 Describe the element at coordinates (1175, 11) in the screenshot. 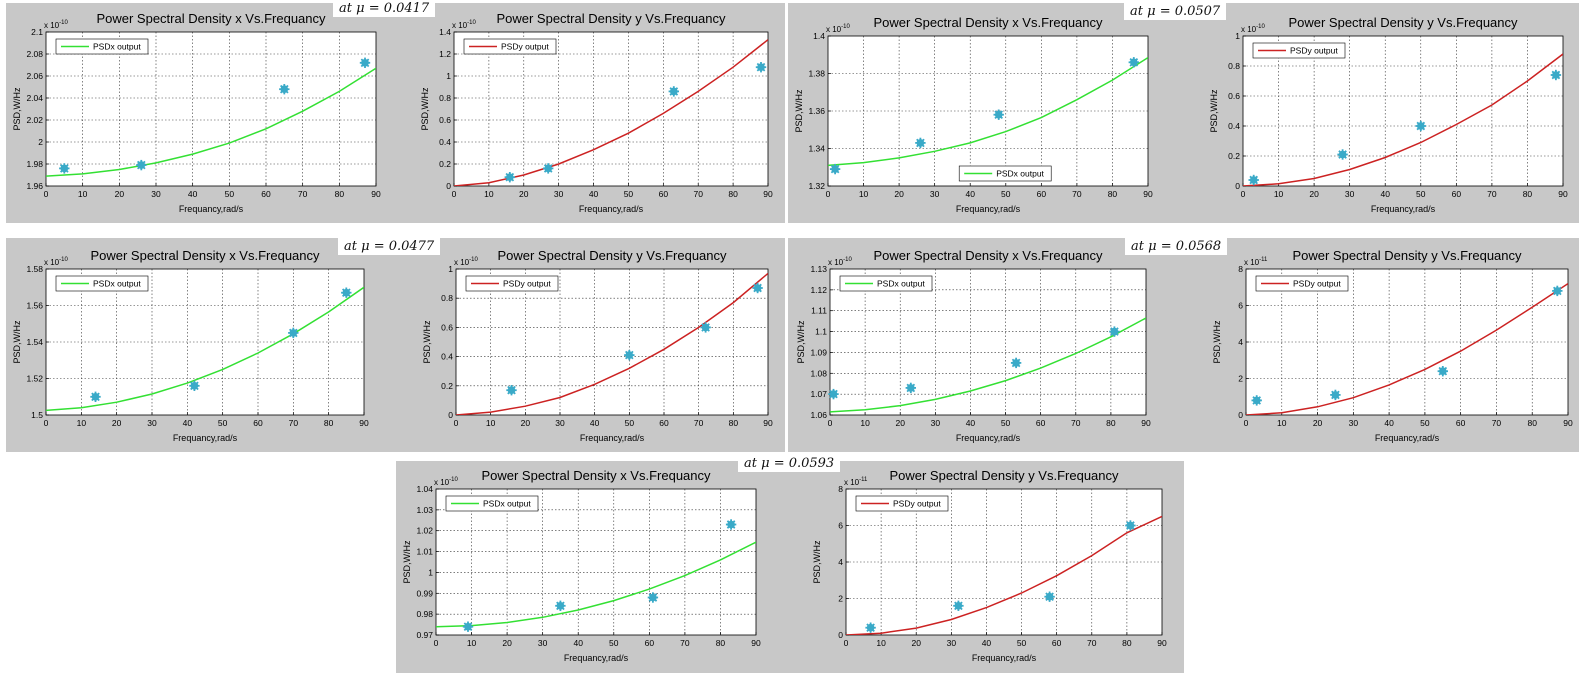

I see `mu-label-0507: at μ = 0.0507` at that location.